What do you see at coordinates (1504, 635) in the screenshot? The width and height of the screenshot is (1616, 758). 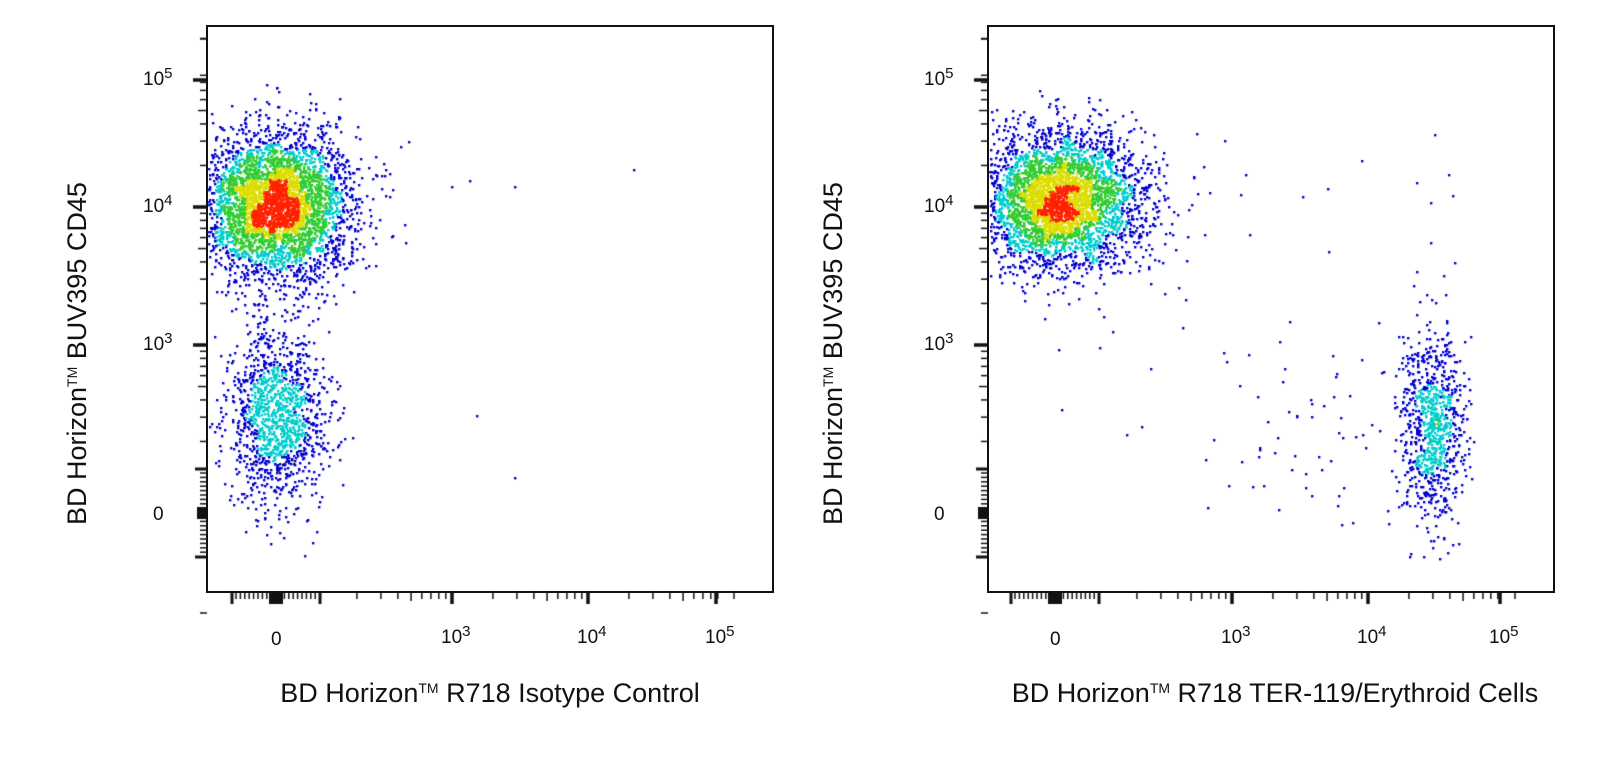 I see `right-x-tick-1e5: 10⁵` at bounding box center [1504, 635].